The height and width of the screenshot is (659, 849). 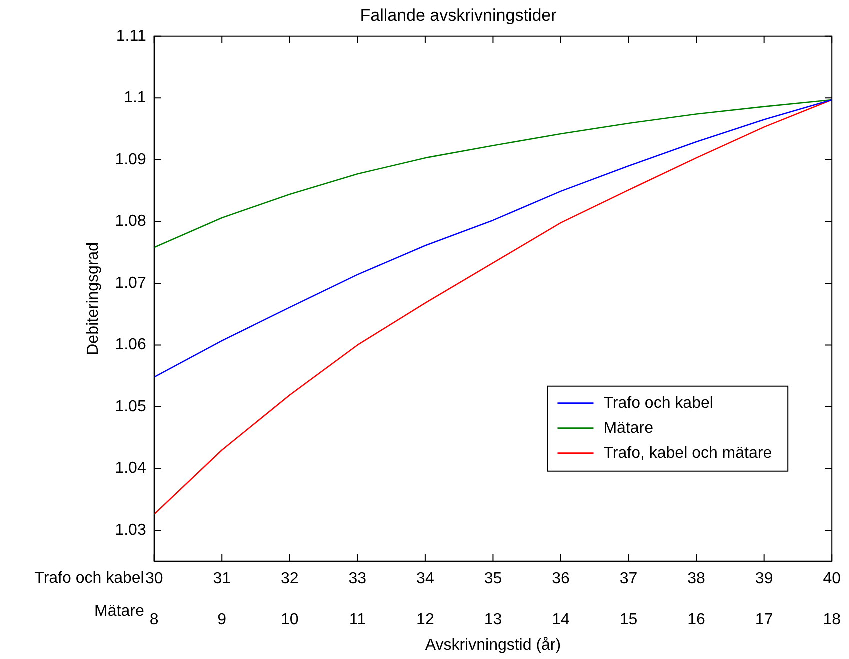 What do you see at coordinates (130, 283) in the screenshot?
I see `y-tick-label: 1.07` at bounding box center [130, 283].